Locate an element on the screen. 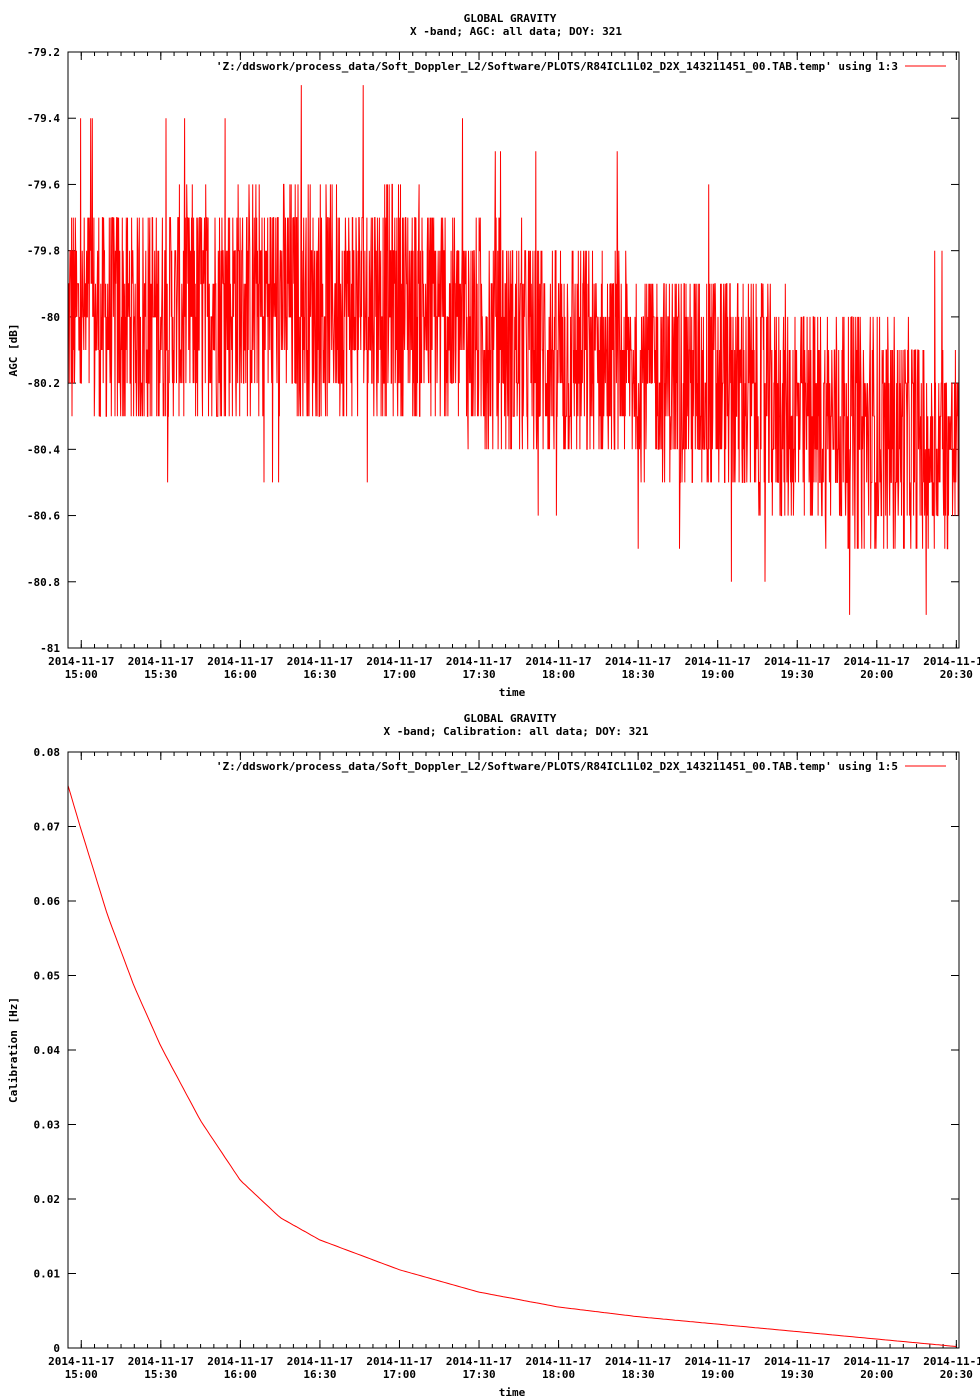  agc-y-axis-label: AGC [dB] is located at coordinates (13, 350).